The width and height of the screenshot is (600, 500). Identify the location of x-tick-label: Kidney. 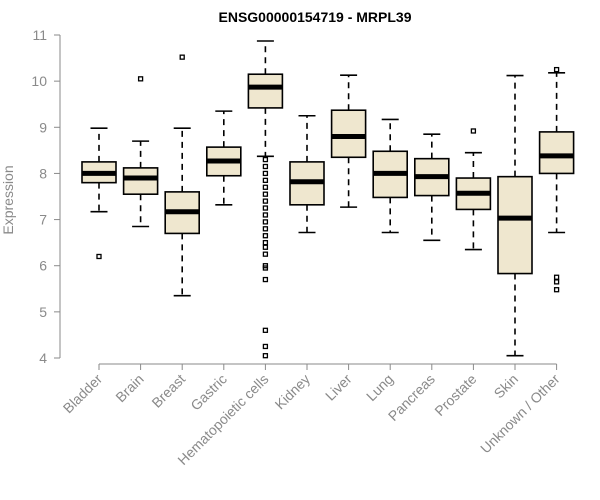
(293, 392).